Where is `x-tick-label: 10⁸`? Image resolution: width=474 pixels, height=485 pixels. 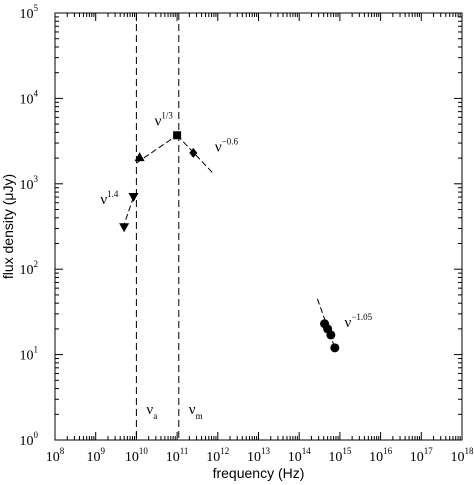 x-tick-label: 10⁸ is located at coordinates (55, 455).